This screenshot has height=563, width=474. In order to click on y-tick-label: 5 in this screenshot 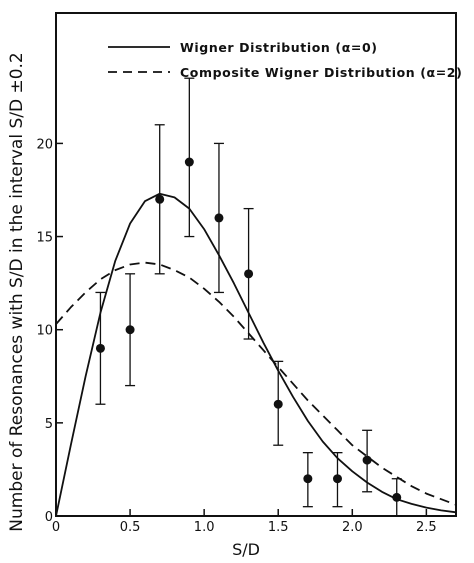, I will do `click(49, 424)`.